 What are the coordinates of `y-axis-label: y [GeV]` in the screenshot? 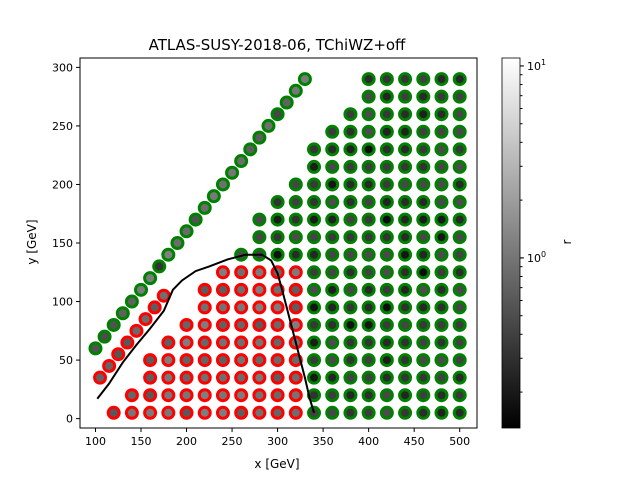 It's located at (32, 241).